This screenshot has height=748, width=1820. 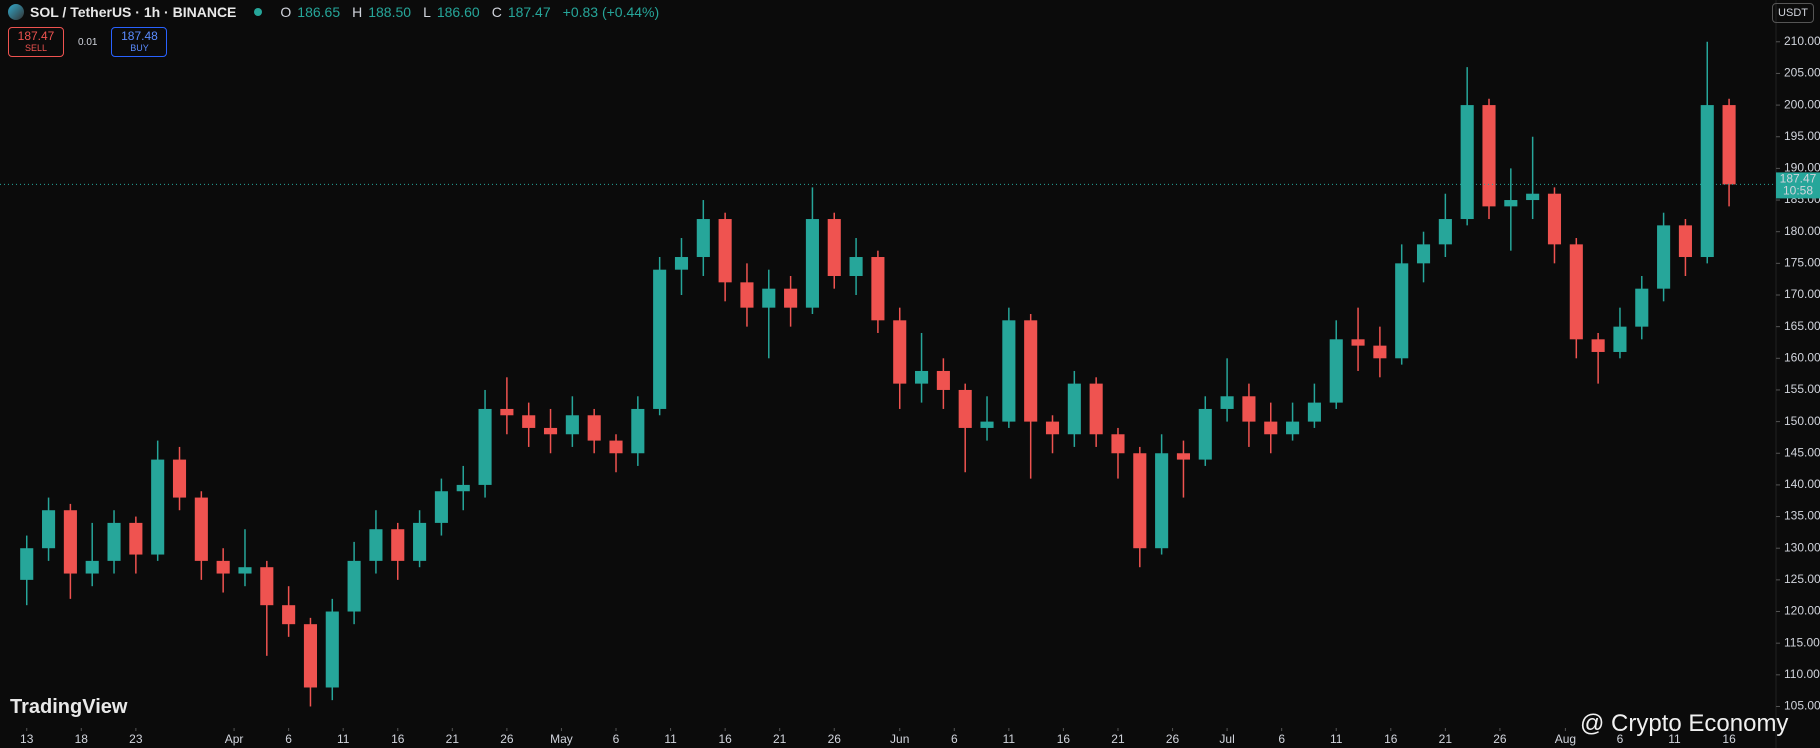 I want to click on y-tick-label: 160.00, so click(x=1802, y=357).